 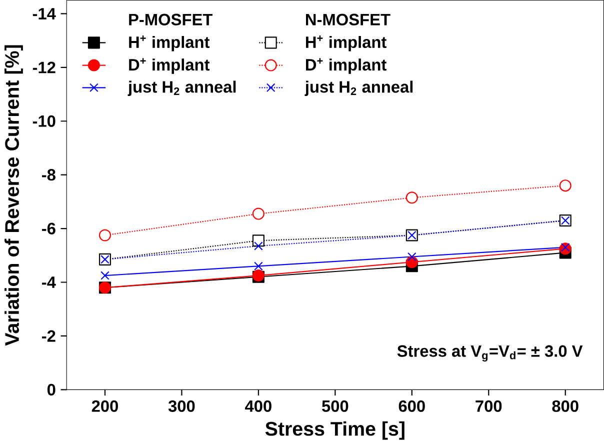 I want to click on y-tick-label: -2, so click(x=49, y=336).